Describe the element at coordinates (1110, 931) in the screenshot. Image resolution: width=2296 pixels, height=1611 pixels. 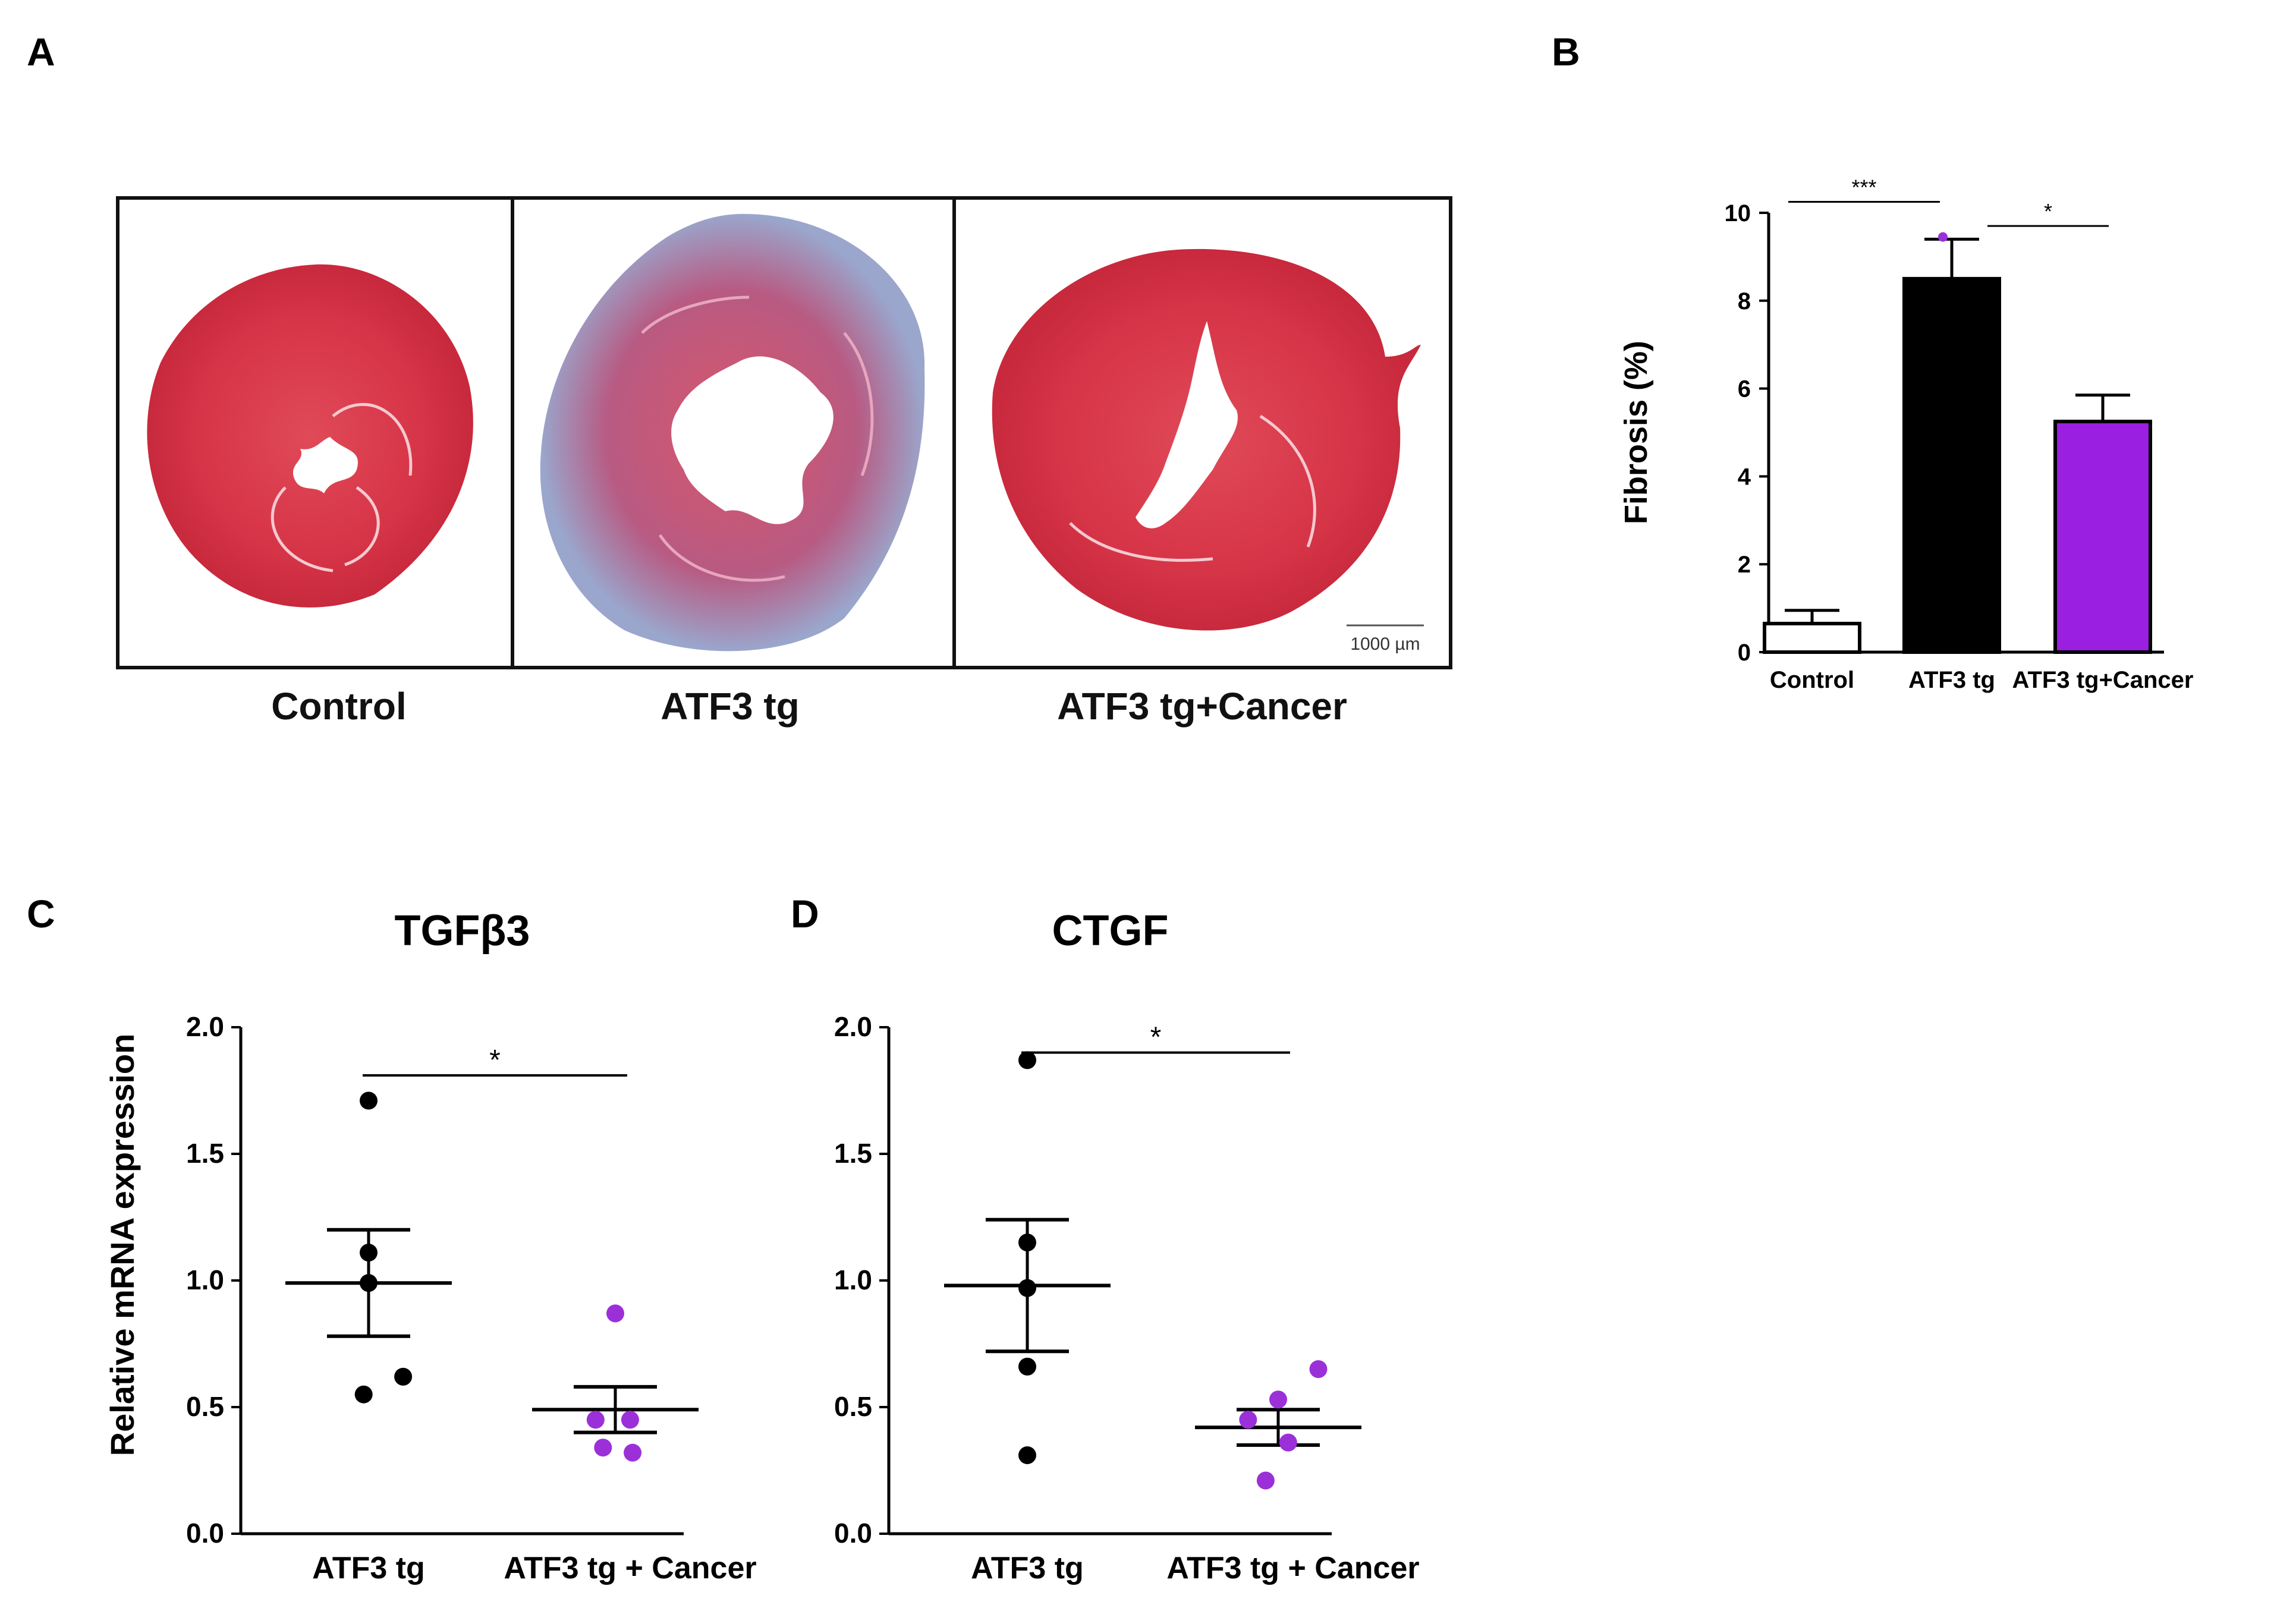
I see `chart-title: CTGF` at that location.